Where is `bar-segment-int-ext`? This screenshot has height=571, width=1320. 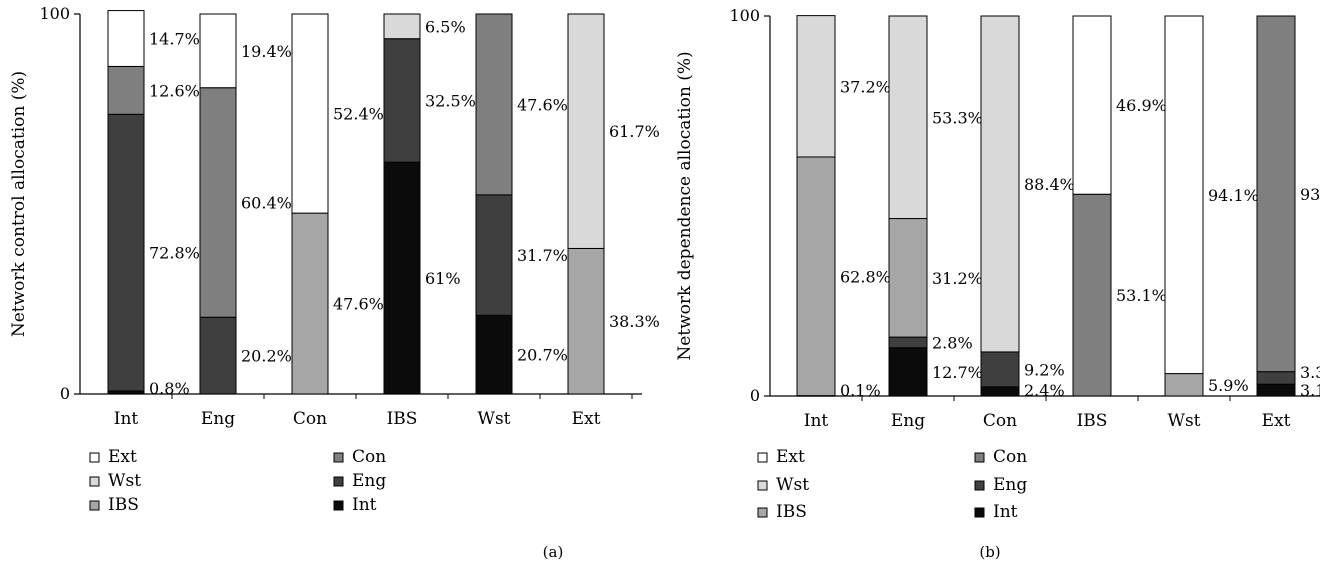
bar-segment-int-ext is located at coordinates (126, 38).